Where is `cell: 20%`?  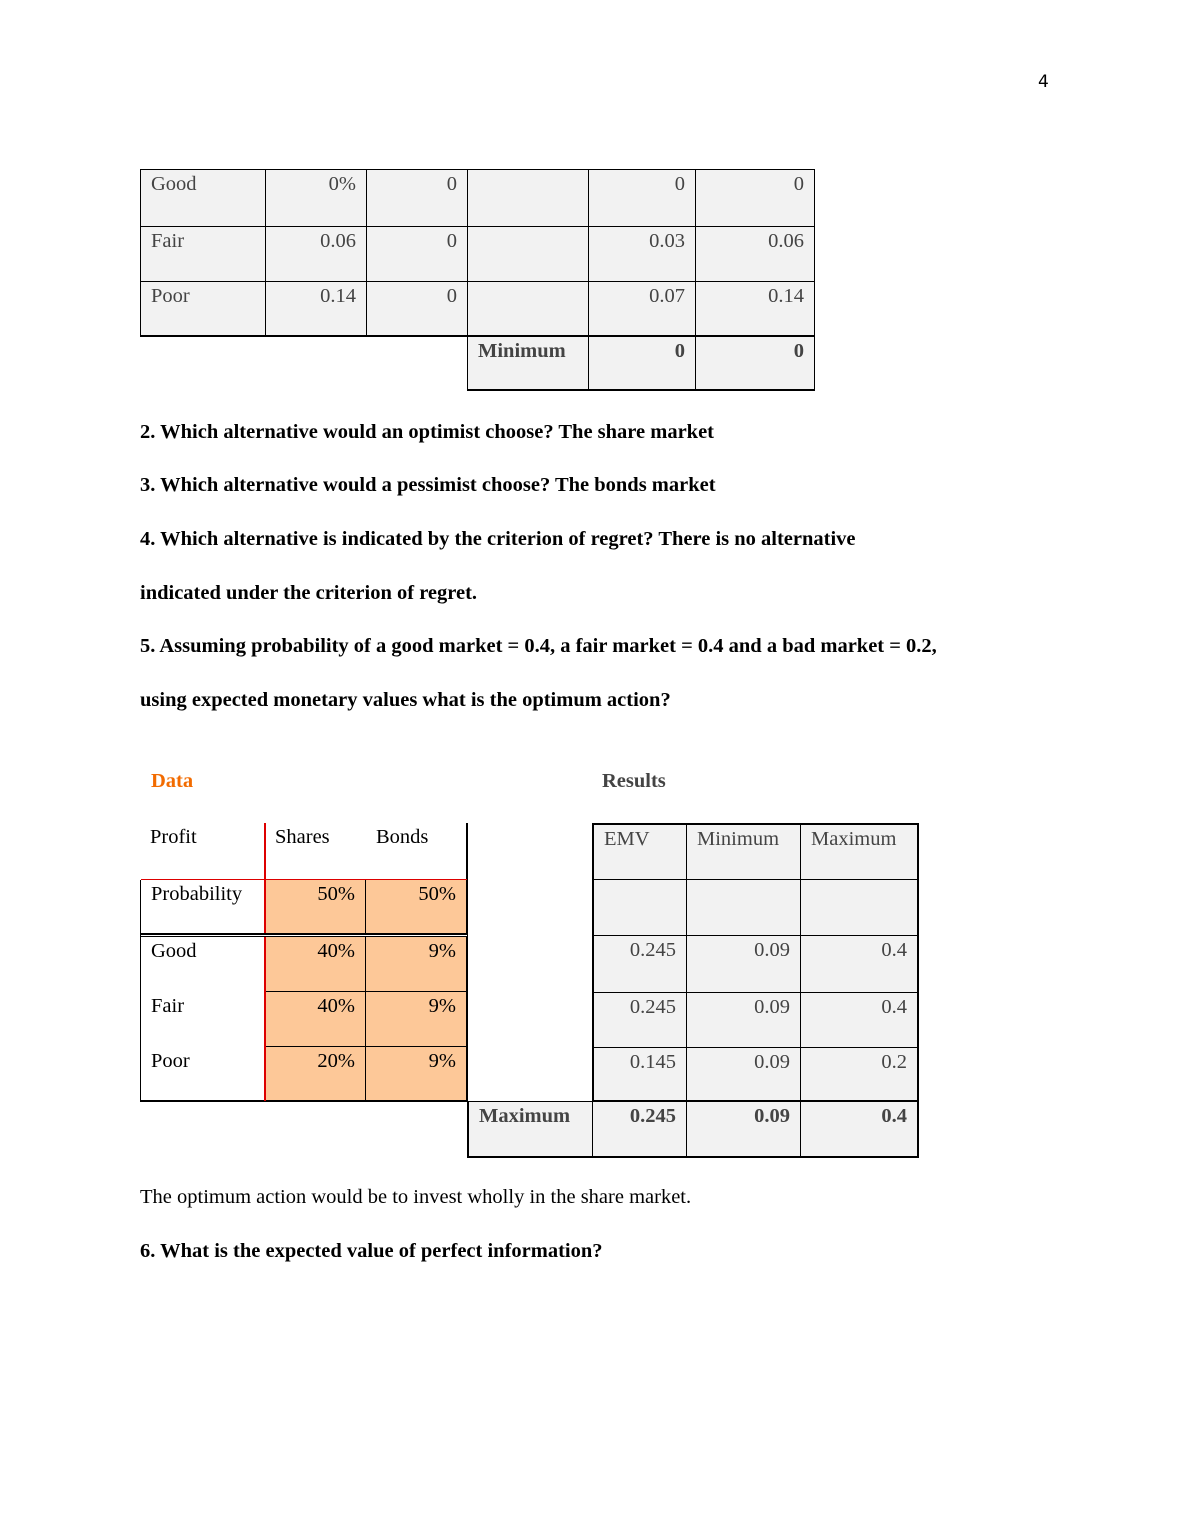 cell: 20% is located at coordinates (316, 1073).